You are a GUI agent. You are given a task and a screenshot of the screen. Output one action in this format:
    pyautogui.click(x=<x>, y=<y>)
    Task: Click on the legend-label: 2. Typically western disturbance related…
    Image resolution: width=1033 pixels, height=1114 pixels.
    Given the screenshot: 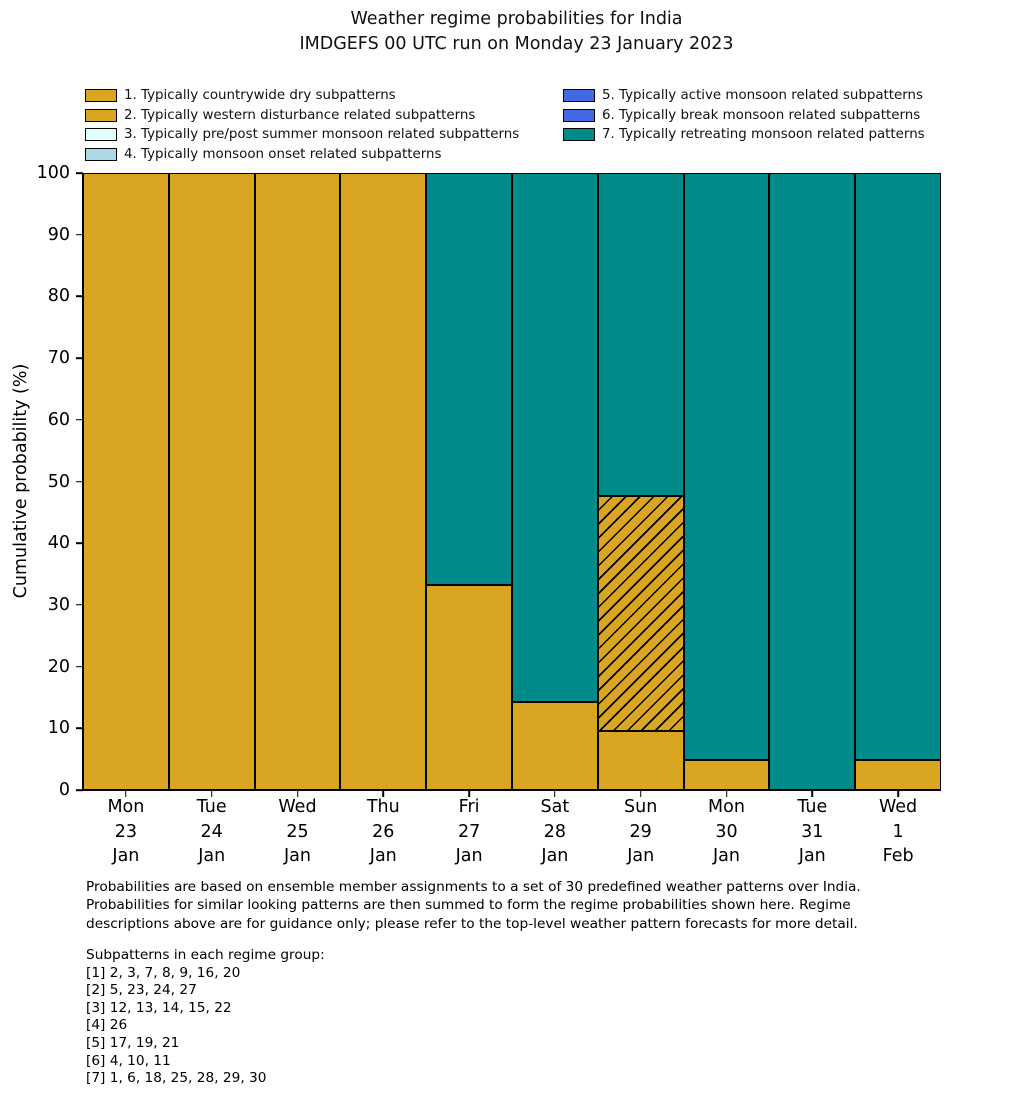 What is the action you would take?
    pyautogui.click(x=300, y=115)
    